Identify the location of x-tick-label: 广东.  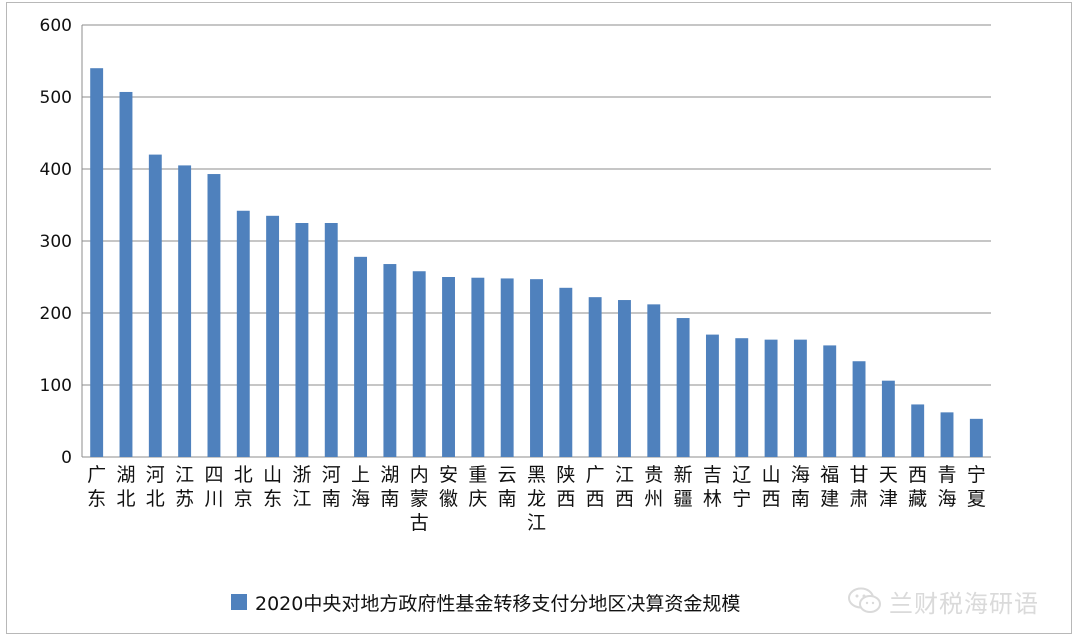
(96, 487).